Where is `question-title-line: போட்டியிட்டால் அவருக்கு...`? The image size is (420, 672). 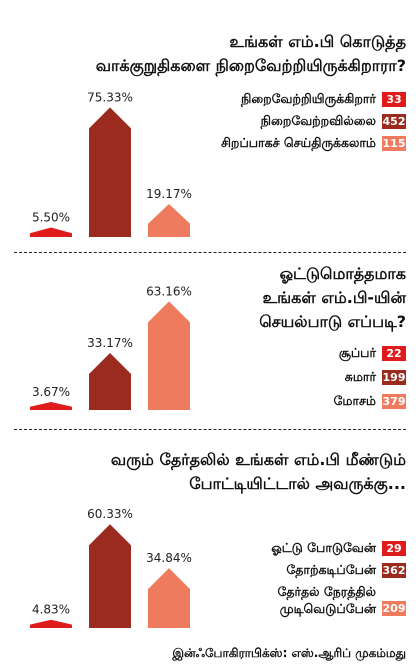
question-title-line: போட்டியிட்டால் அவருக்கு... is located at coordinates (297, 483).